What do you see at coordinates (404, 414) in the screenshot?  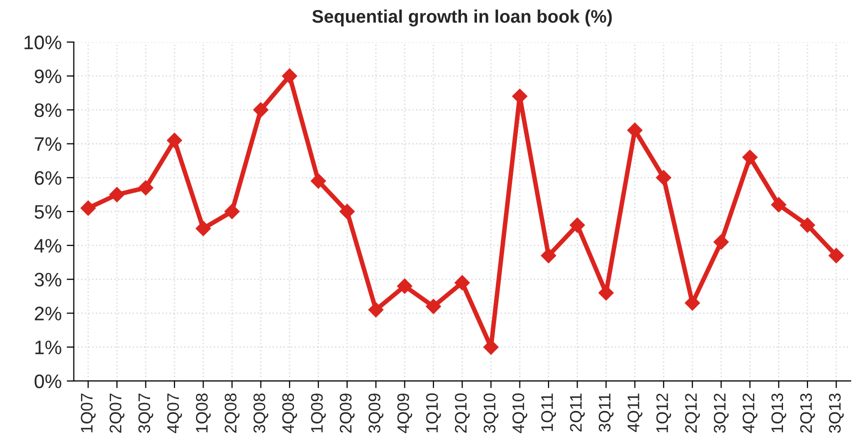 I see `x-tick-label: 4Q09` at bounding box center [404, 414].